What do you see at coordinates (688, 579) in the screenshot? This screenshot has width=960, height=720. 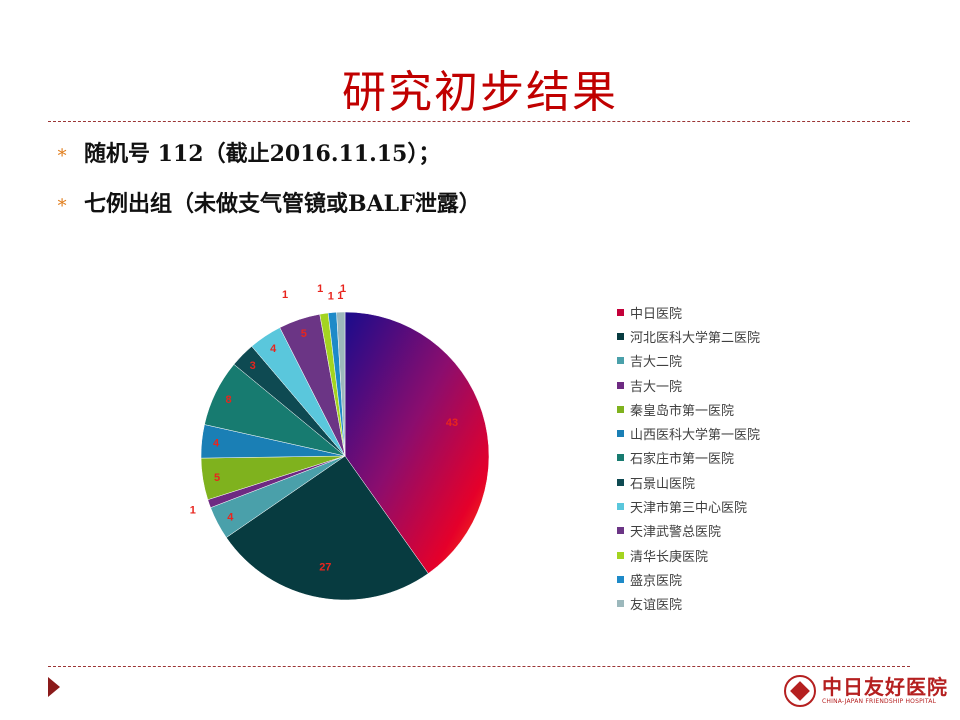 I see `legend-item: 盛京医院` at bounding box center [688, 579].